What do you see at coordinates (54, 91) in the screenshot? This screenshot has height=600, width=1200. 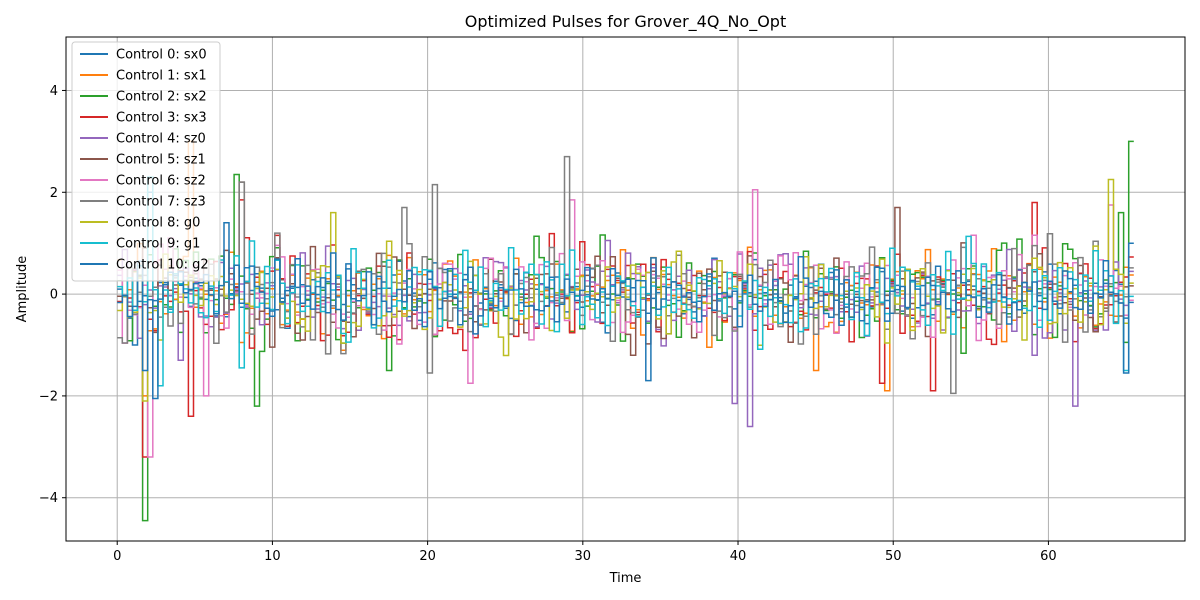 I see `y-tick-label-4: 4` at bounding box center [54, 91].